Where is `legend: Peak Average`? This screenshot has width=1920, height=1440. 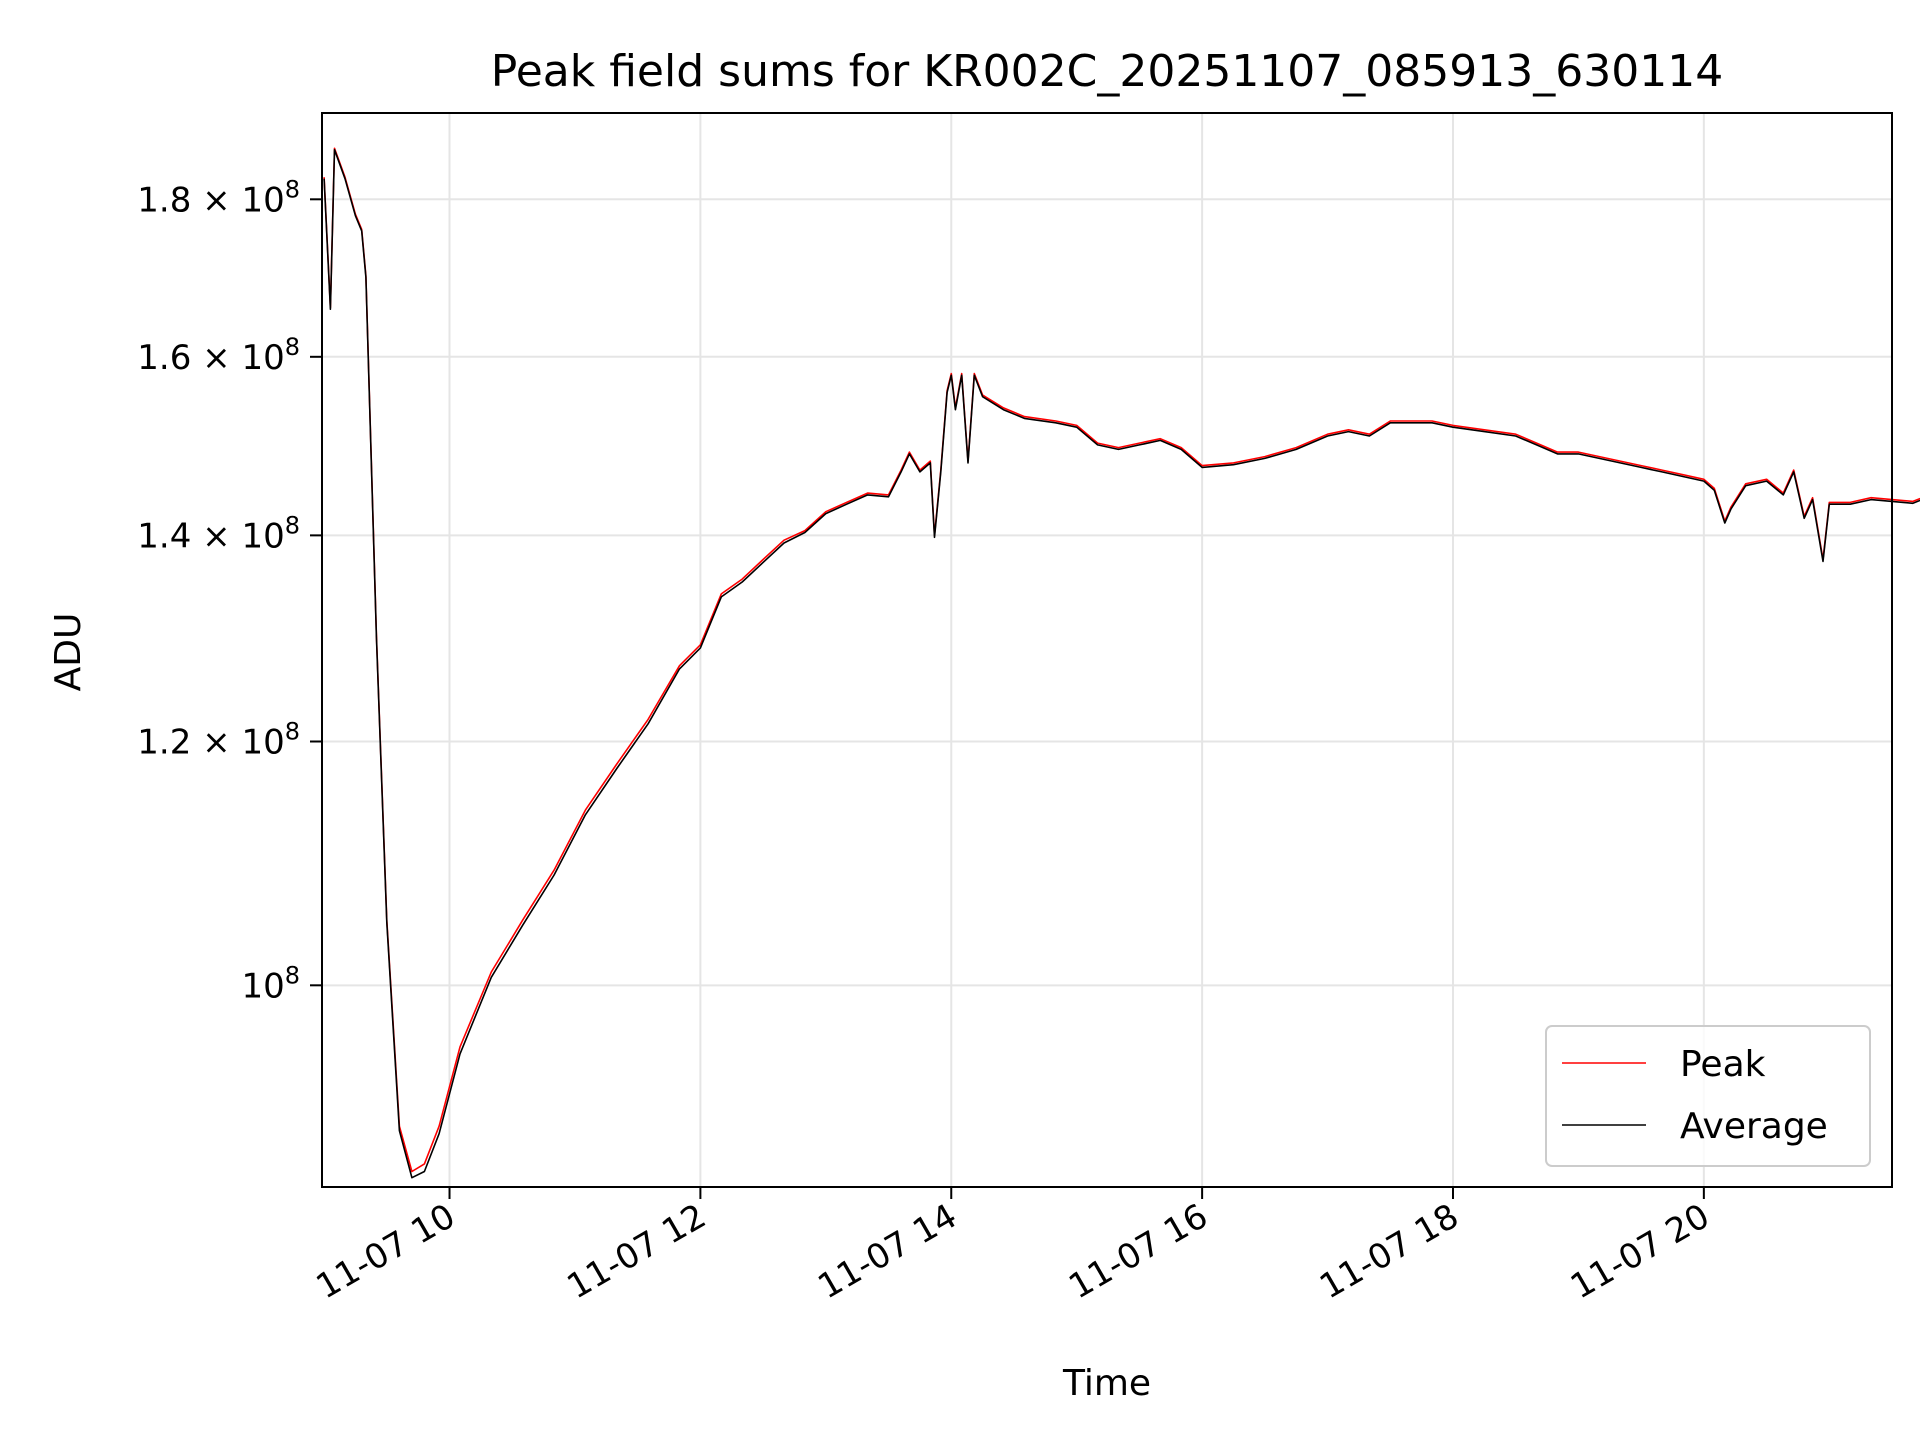
legend: Peak Average is located at coordinates (1708, 1096).